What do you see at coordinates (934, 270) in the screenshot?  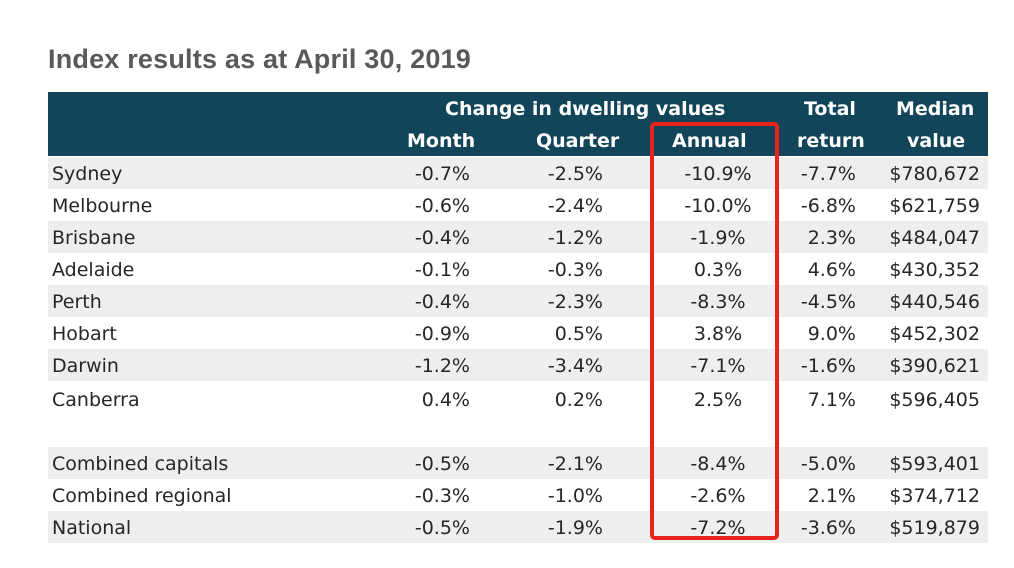 I see `row-median-value: $430,352` at bounding box center [934, 270].